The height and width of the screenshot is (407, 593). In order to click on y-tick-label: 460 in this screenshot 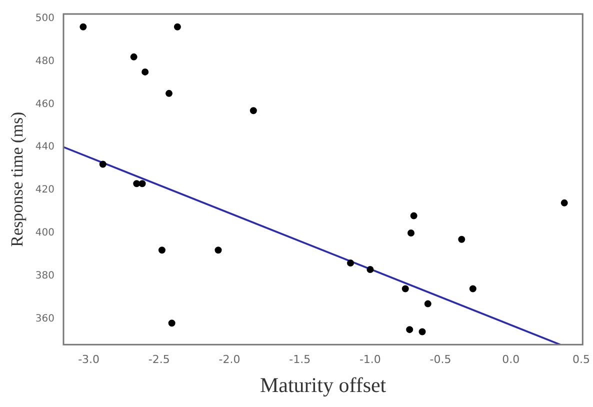, I will do `click(44, 104)`.